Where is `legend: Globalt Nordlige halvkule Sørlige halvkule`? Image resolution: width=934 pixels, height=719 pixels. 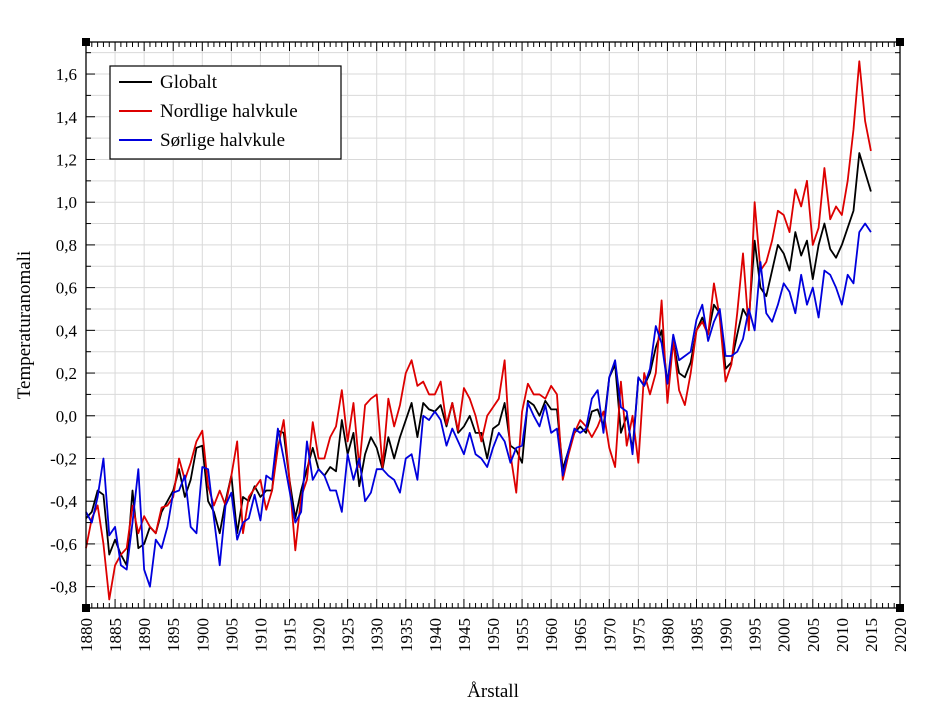 legend: Globalt Nordlige halvkule Sørlige halvkule is located at coordinates (225, 112).